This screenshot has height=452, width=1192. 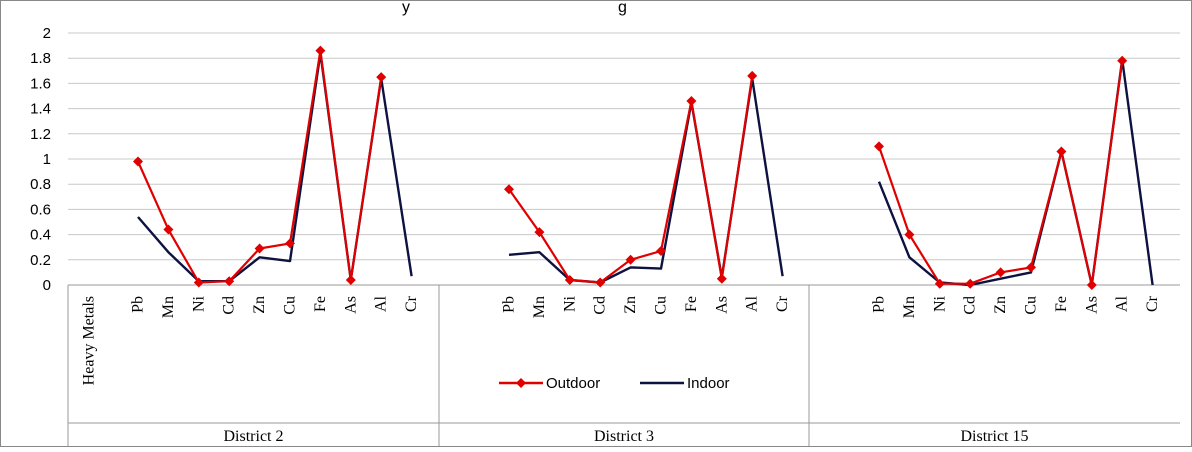 What do you see at coordinates (47, 33) in the screenshot?
I see `y-tick-label: 2` at bounding box center [47, 33].